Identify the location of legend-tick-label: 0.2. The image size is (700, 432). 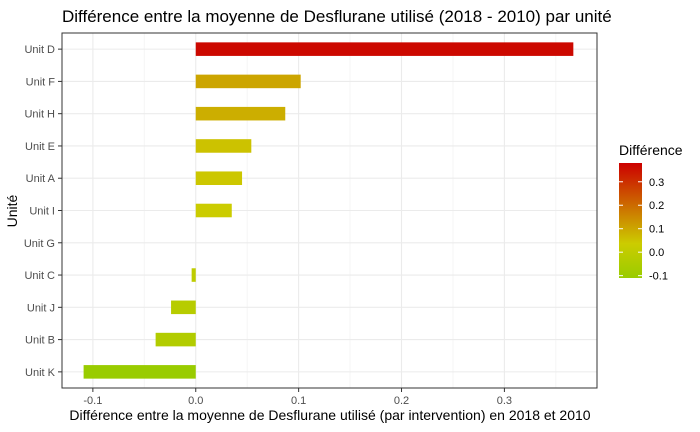
(656, 206).